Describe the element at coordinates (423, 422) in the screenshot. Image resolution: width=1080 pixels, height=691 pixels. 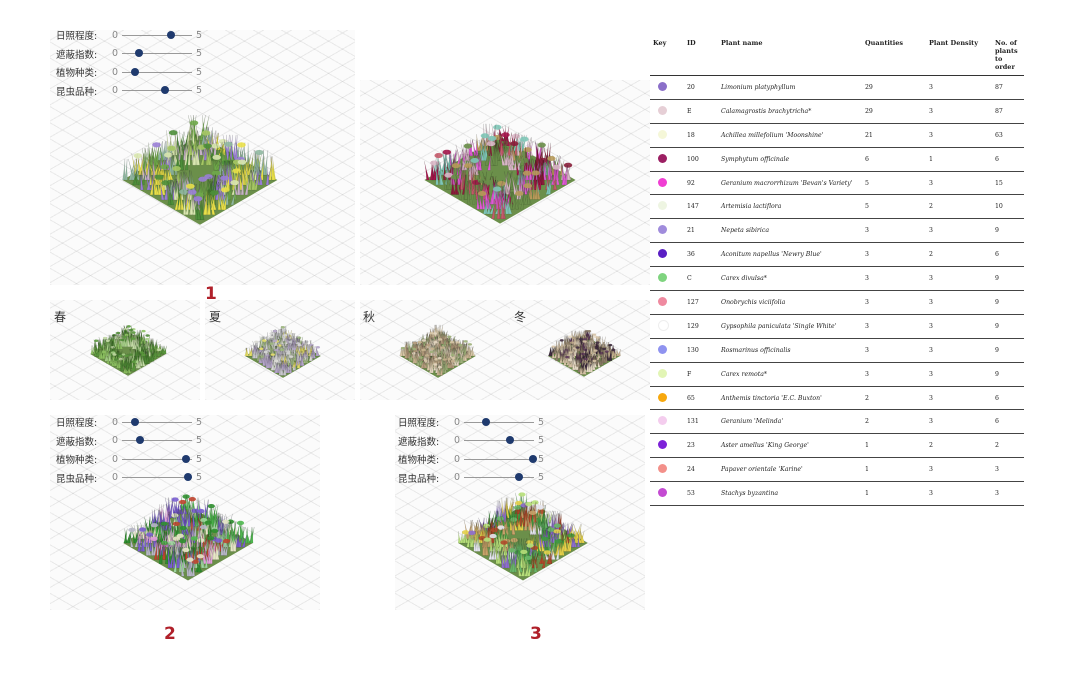
I see `slider-label: 日照程度:` at that location.